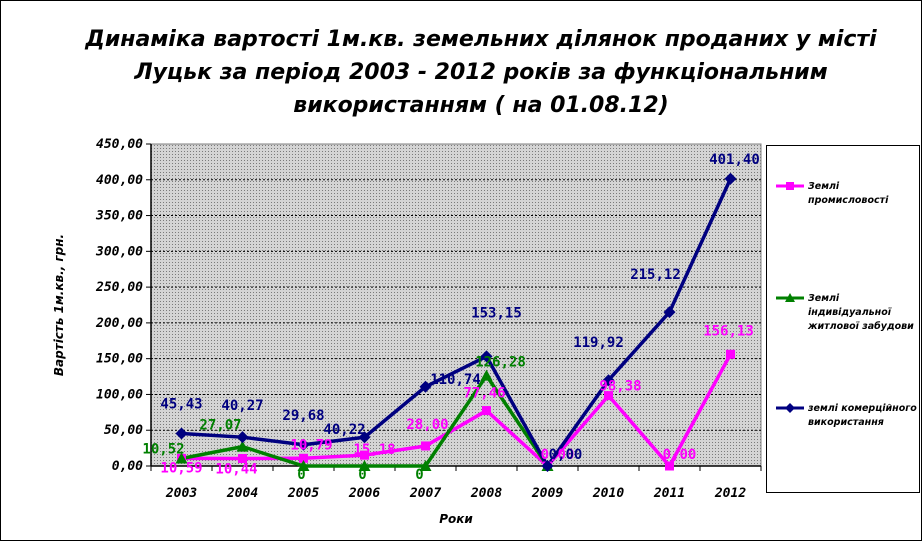  Describe the element at coordinates (119, 394) in the screenshot. I see `y-tick-label: 100,00` at that location.